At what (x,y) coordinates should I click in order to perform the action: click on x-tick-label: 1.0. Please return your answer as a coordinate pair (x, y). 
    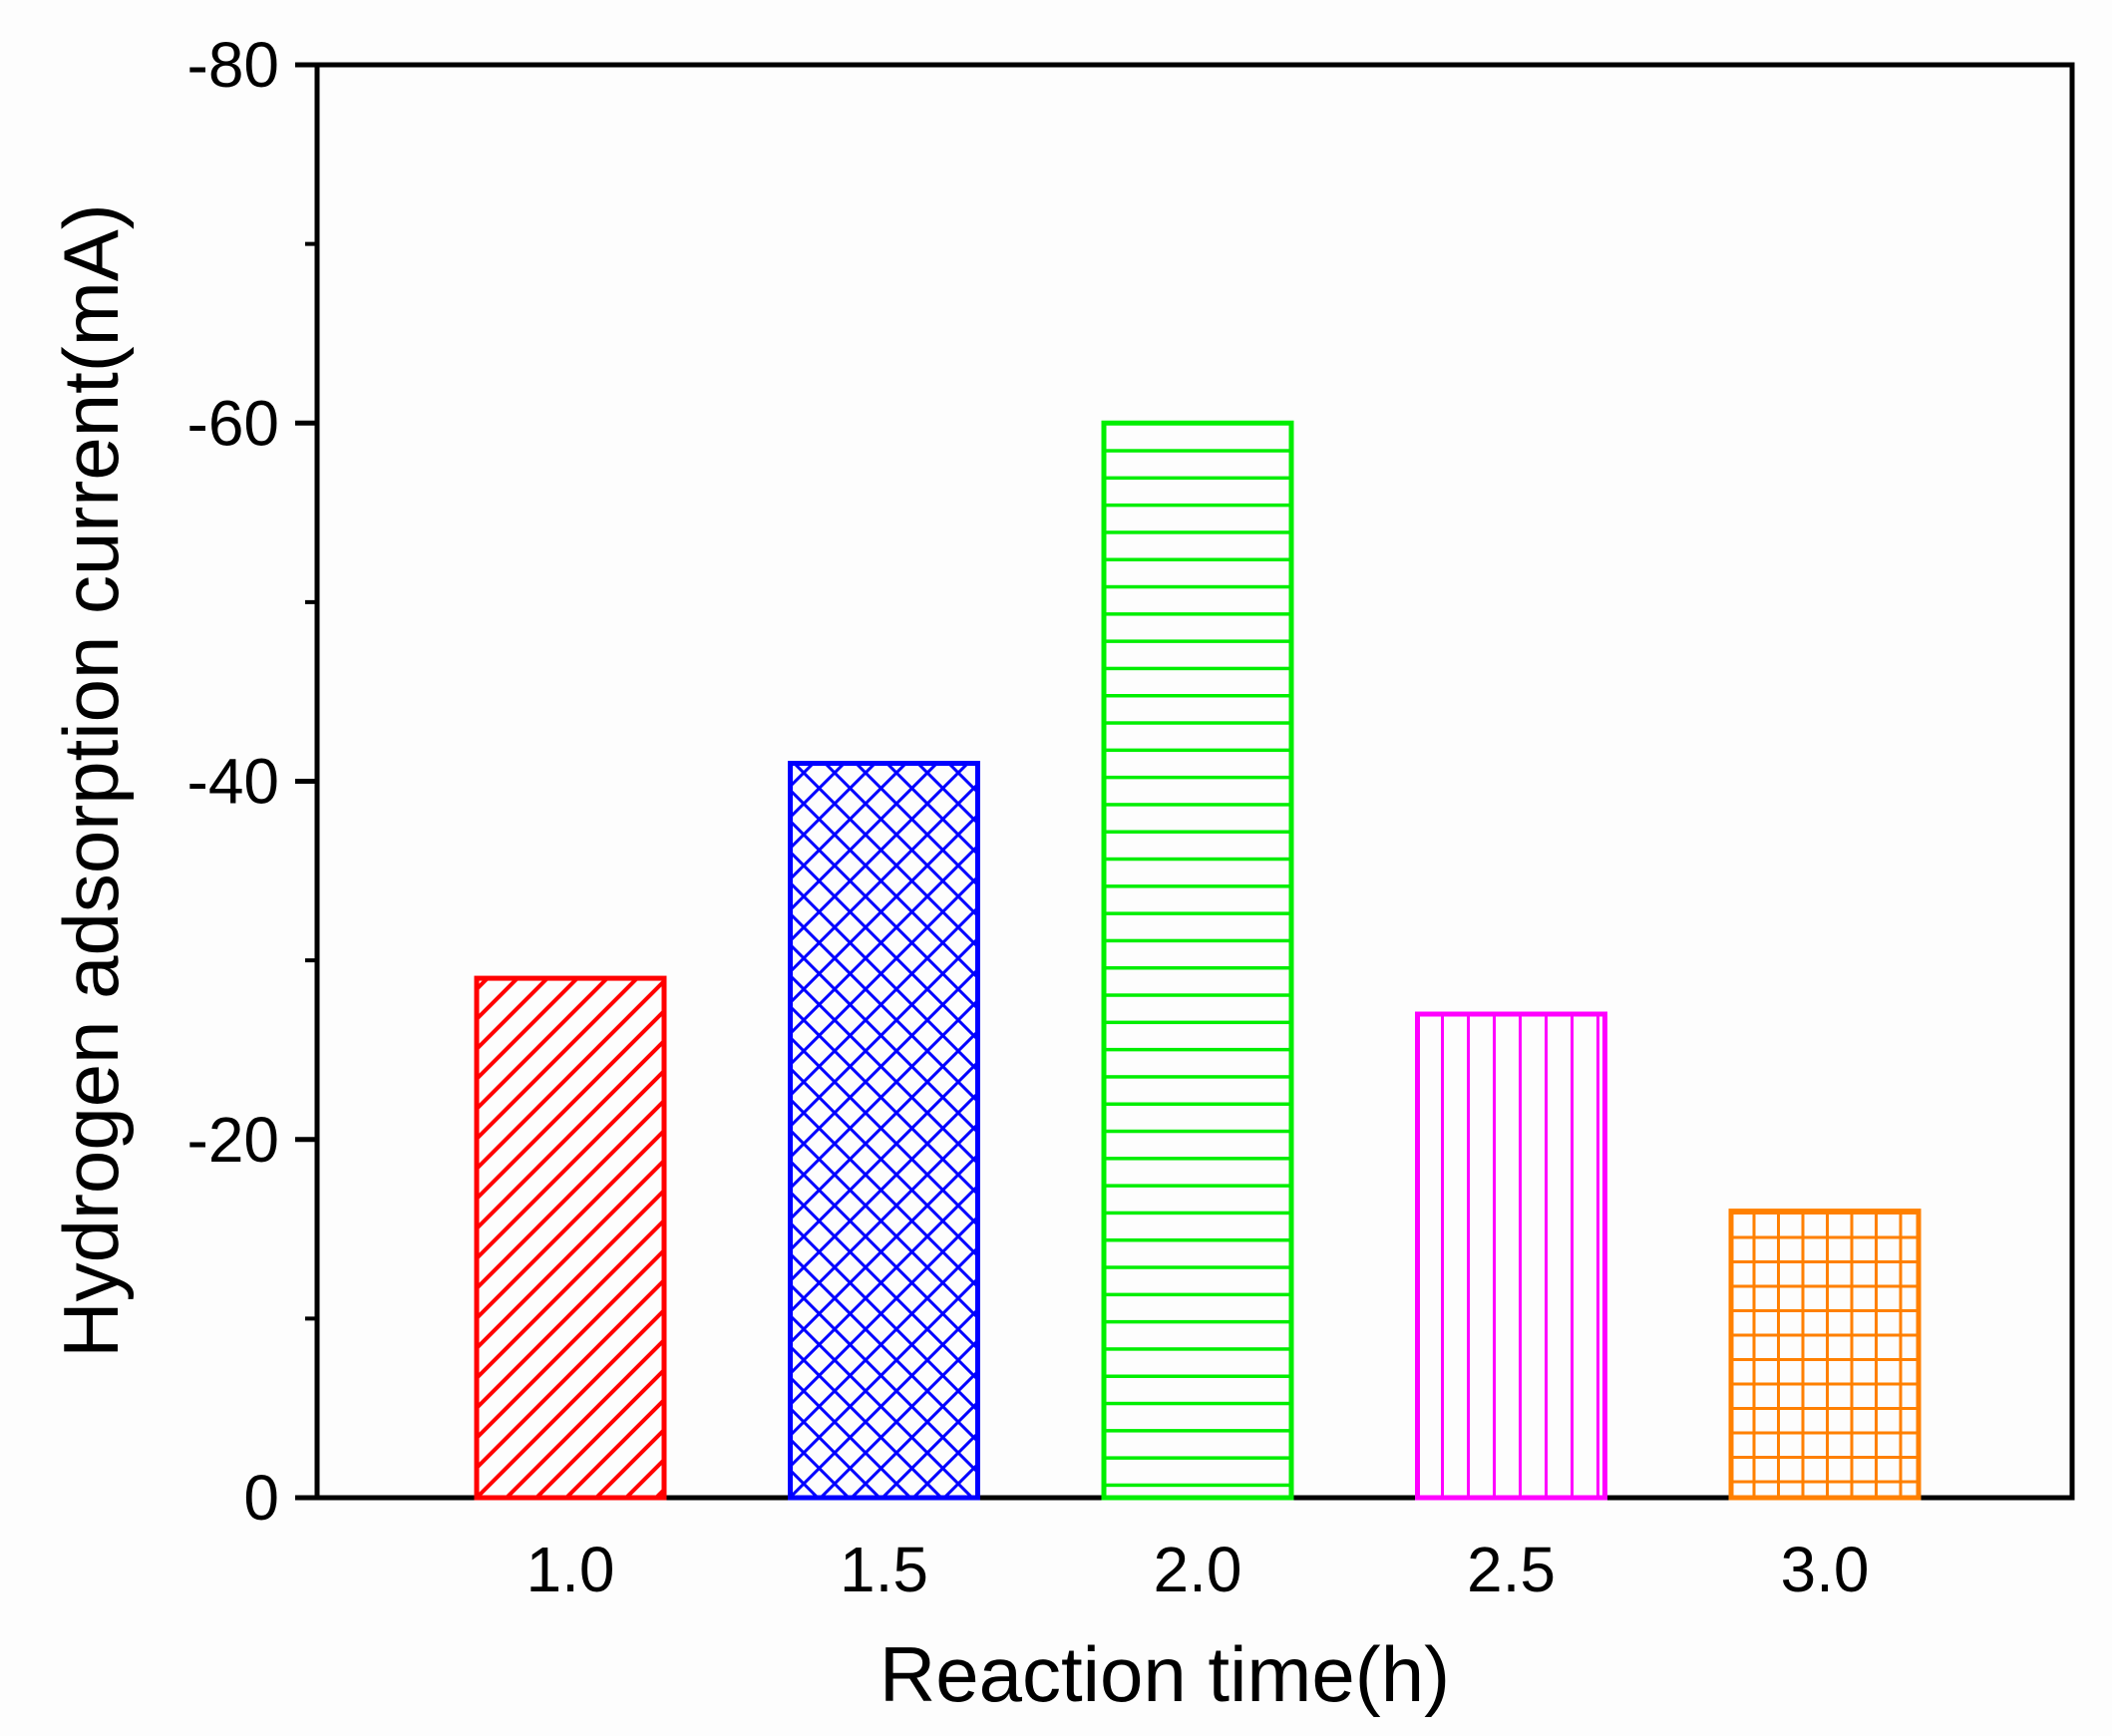
    Looking at the image, I should click on (571, 1569).